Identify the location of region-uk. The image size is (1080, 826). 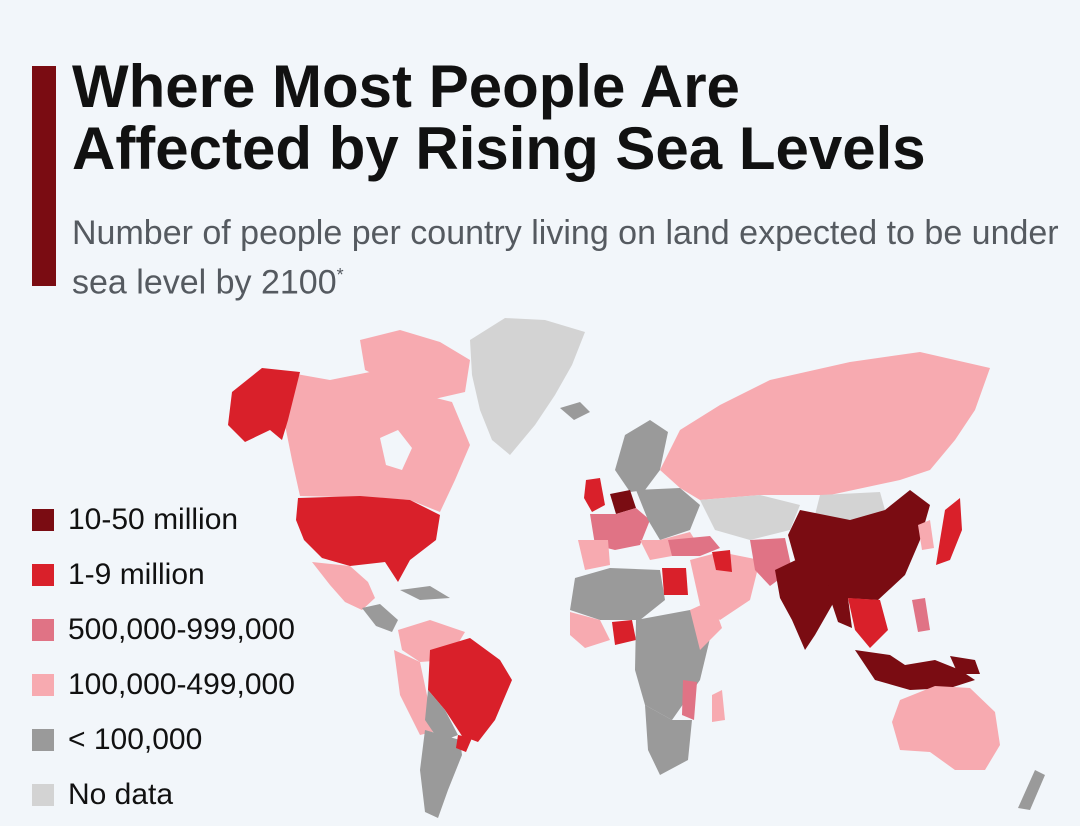
(594, 495).